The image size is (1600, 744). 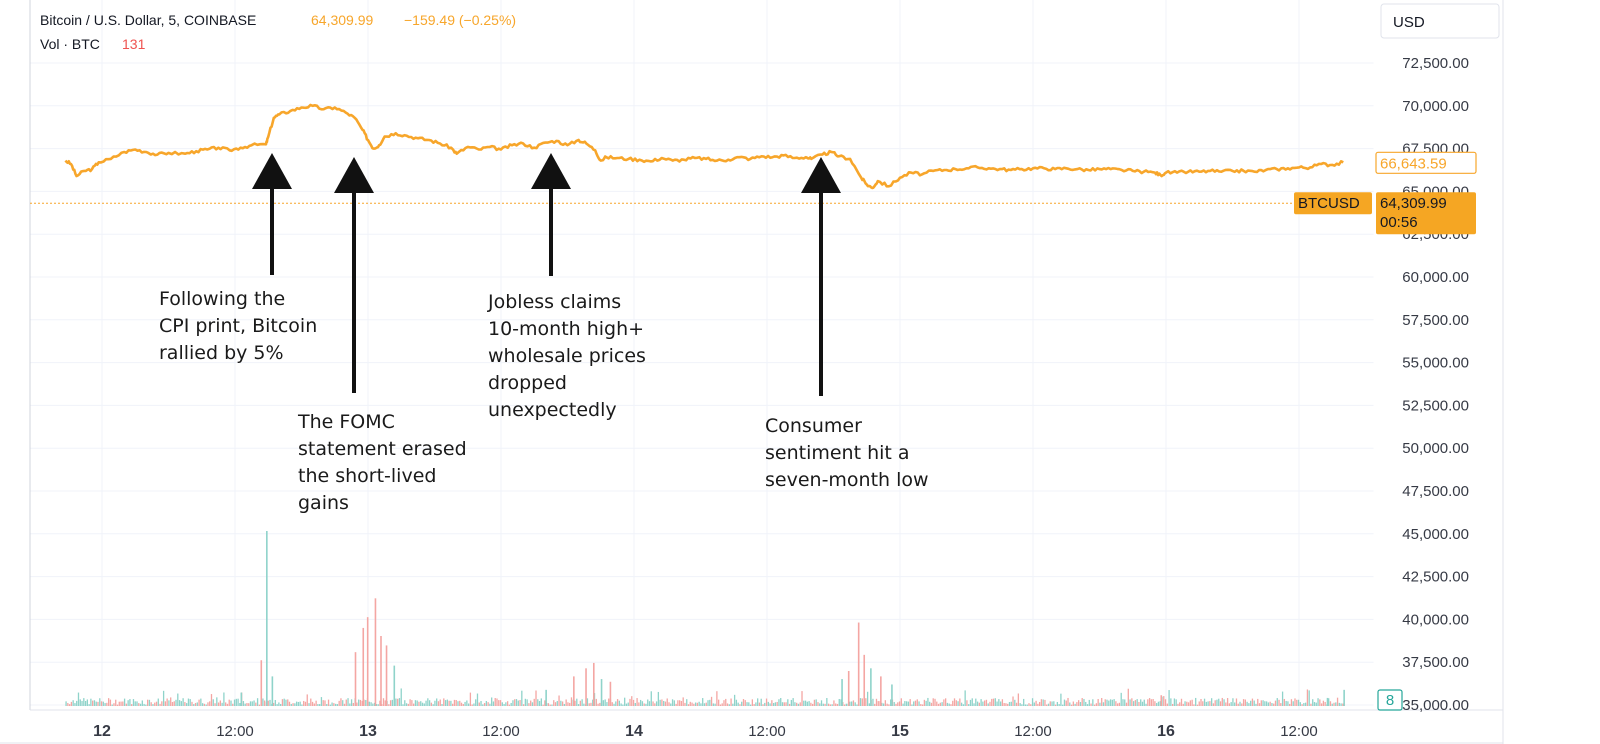 What do you see at coordinates (1440, 21) in the screenshot?
I see `currency-button: USD` at bounding box center [1440, 21].